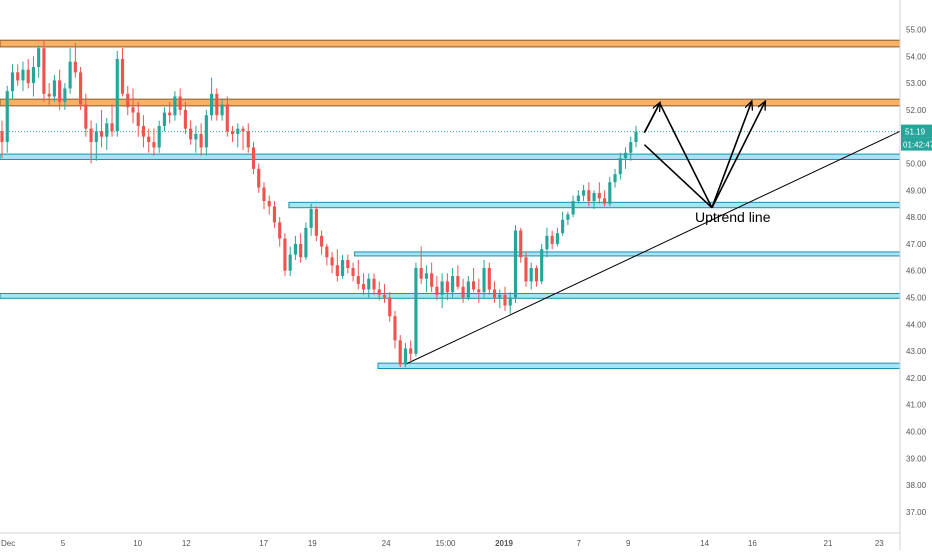 Image resolution: width=932 pixels, height=555 pixels. I want to click on uptrend-line-label: Uptrend line, so click(733, 217).